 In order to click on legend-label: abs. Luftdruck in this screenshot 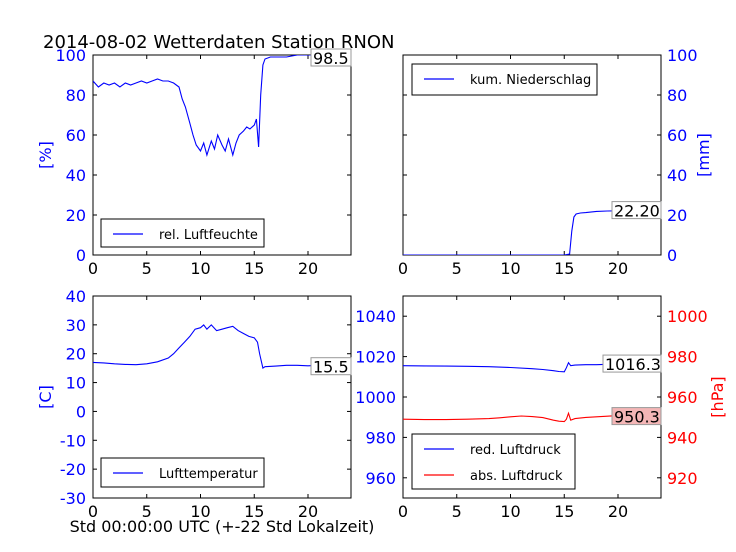, I will do `click(516, 476)`.